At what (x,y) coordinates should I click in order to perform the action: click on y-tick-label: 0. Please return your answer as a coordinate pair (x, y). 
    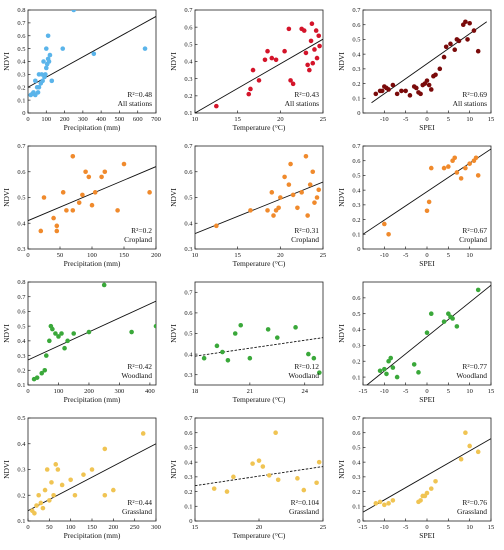
    Looking at the image, I should click on (358, 113).